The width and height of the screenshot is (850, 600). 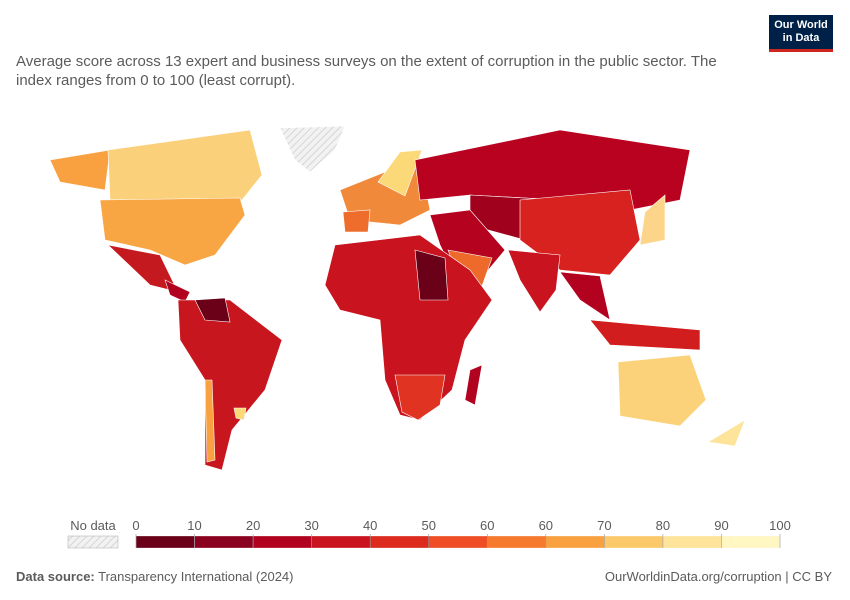 I want to click on sudan, so click(x=431, y=275).